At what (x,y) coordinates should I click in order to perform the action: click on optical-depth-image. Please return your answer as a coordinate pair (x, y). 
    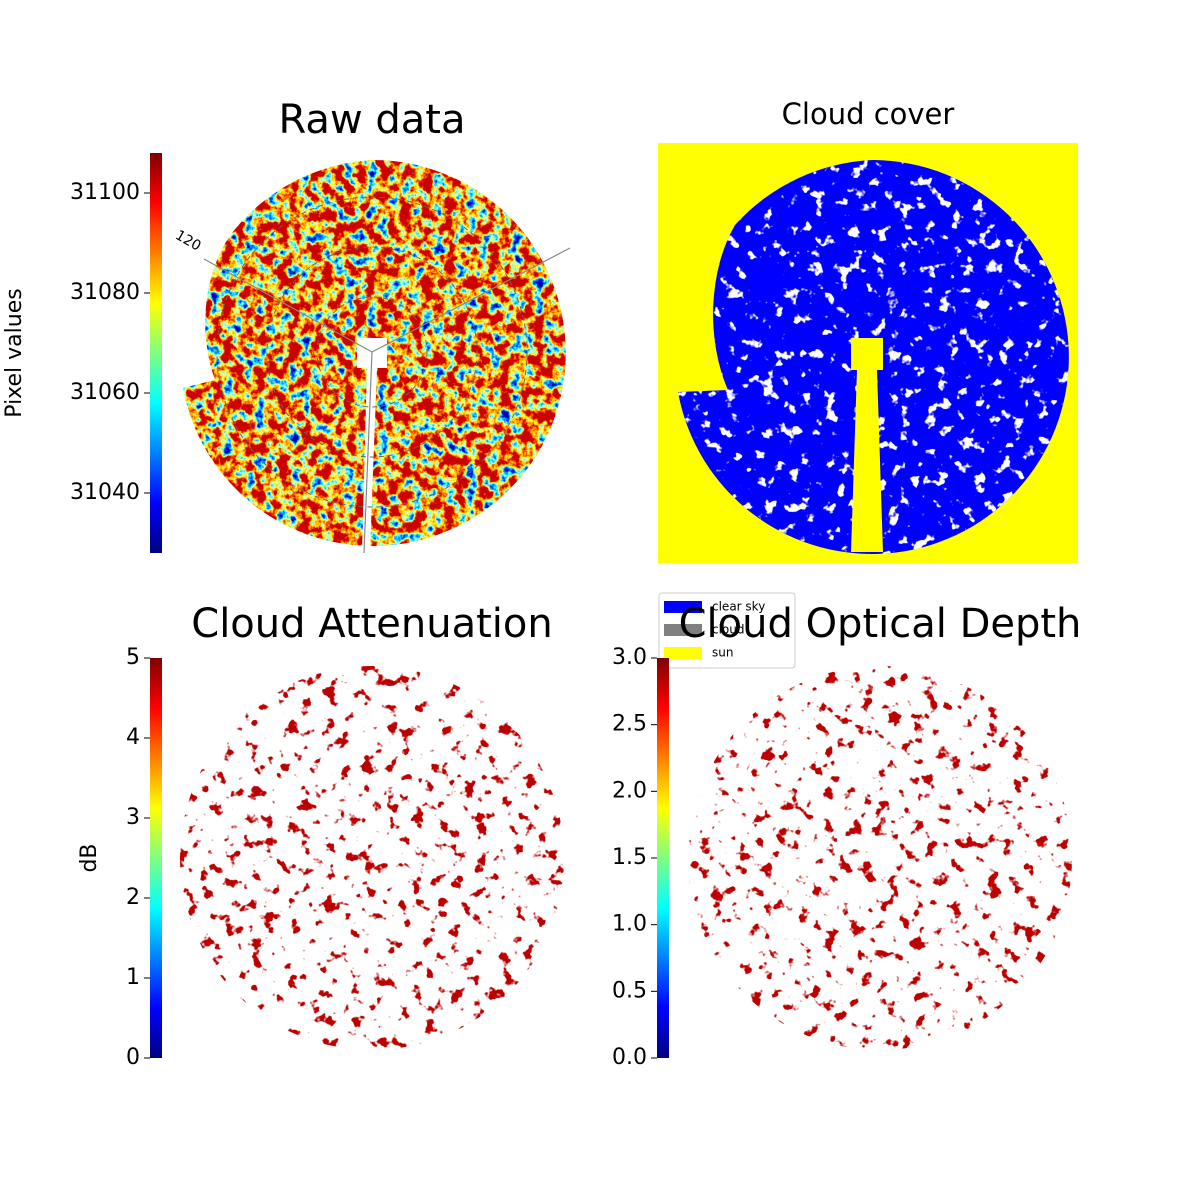
    Looking at the image, I should click on (880, 858).